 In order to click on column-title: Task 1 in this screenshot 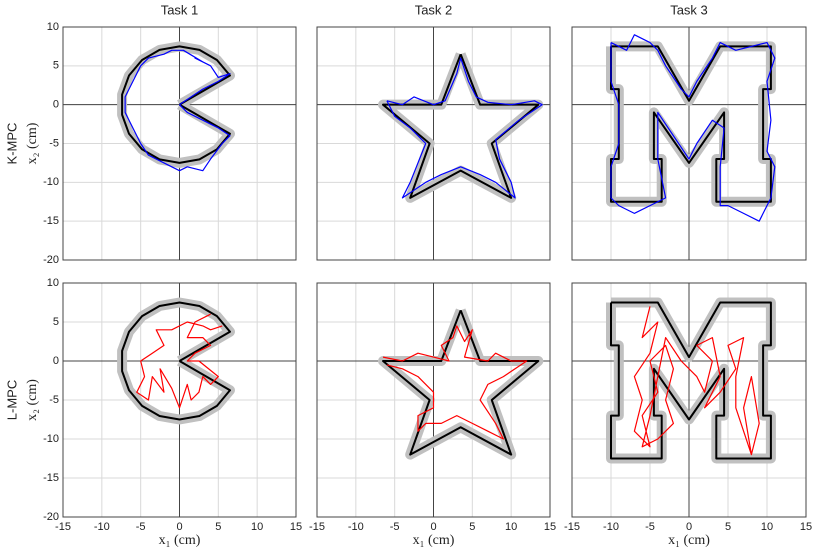, I will do `click(180, 9)`.